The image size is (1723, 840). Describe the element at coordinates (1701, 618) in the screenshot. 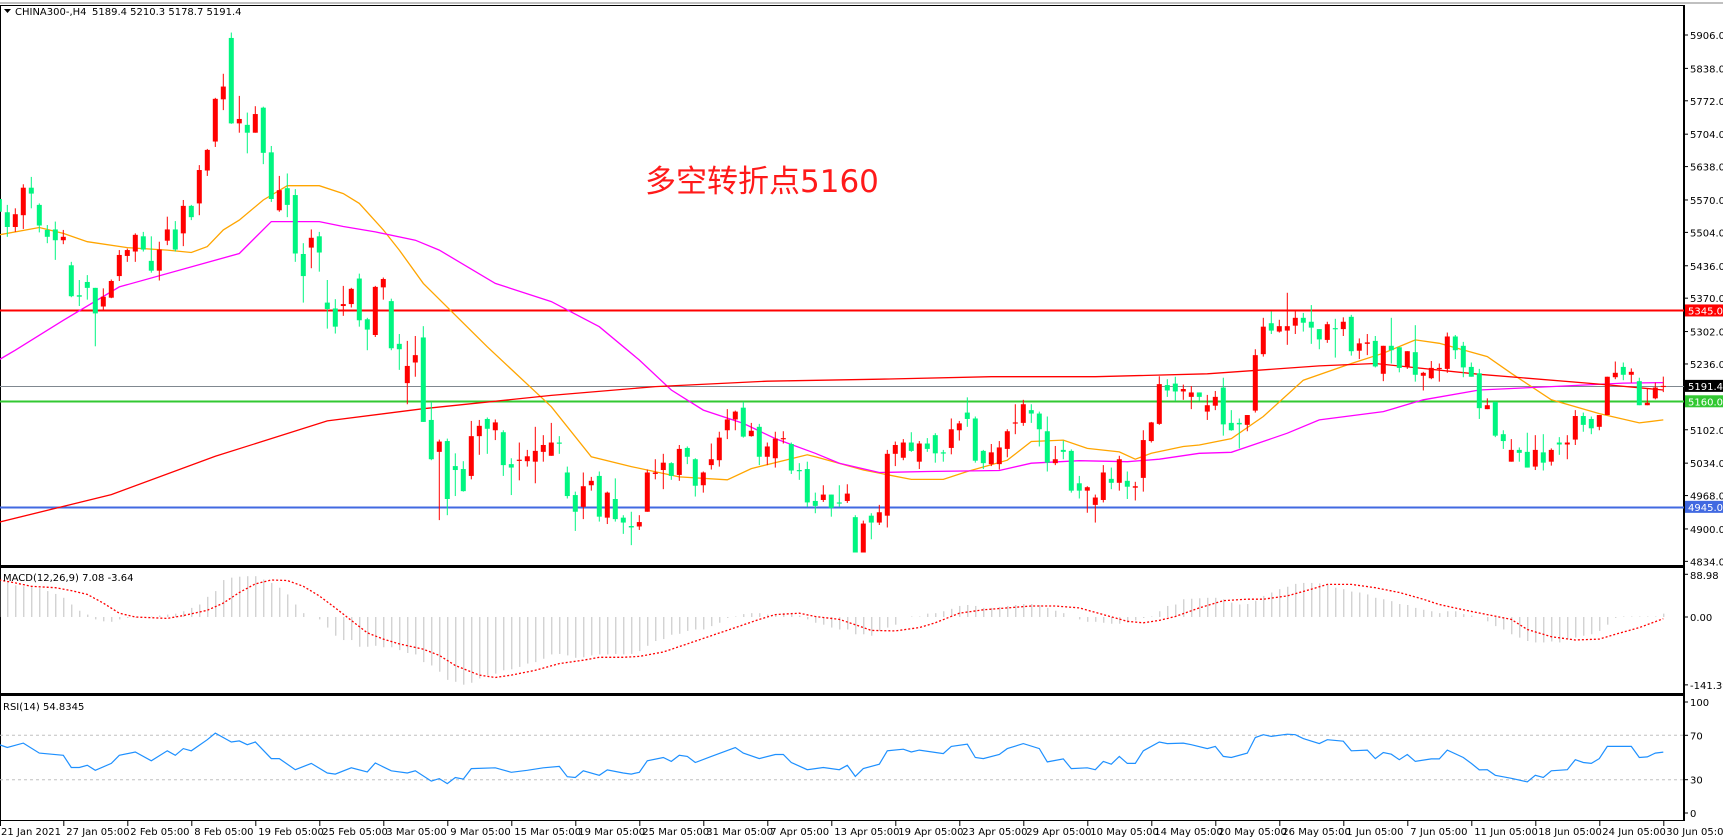

I see `macd-tick-label: 0.00` at that location.